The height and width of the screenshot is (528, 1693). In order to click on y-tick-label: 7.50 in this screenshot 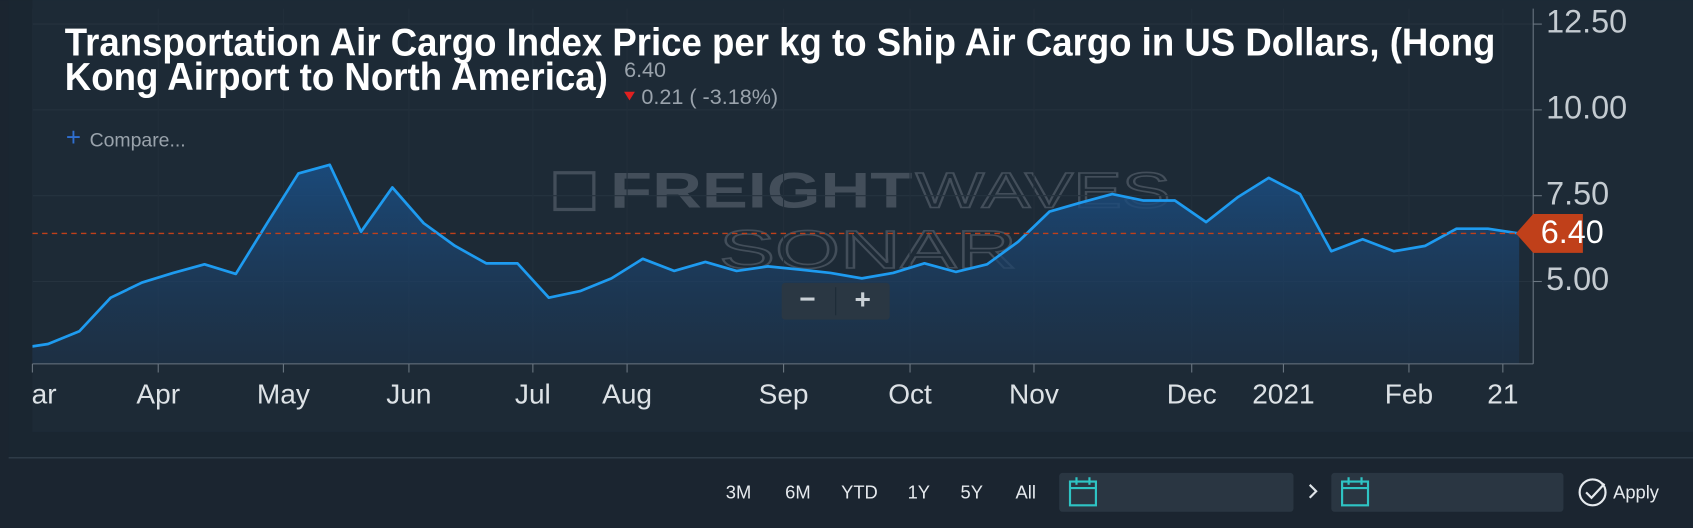, I will do `click(1577, 193)`.